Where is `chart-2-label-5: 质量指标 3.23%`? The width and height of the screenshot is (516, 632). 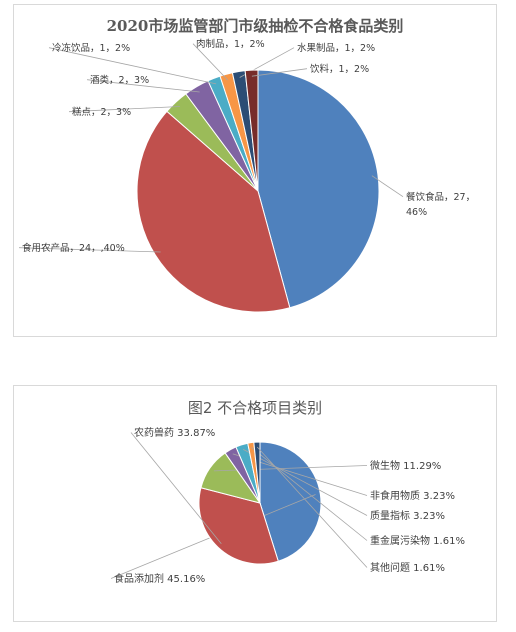 chart-2-label-5: 质量指标 3.23% is located at coordinates (407, 515).